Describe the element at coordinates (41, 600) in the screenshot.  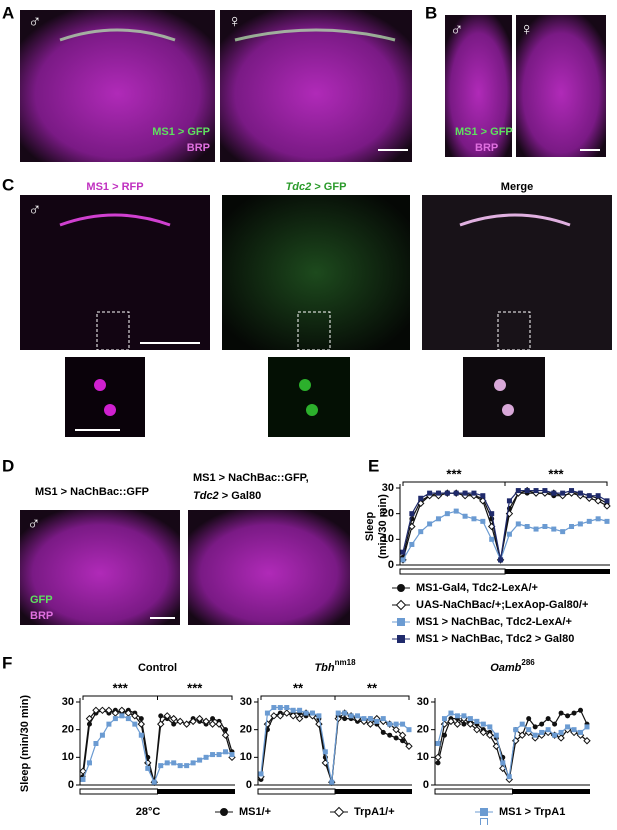
I see `legend: GFP` at that location.